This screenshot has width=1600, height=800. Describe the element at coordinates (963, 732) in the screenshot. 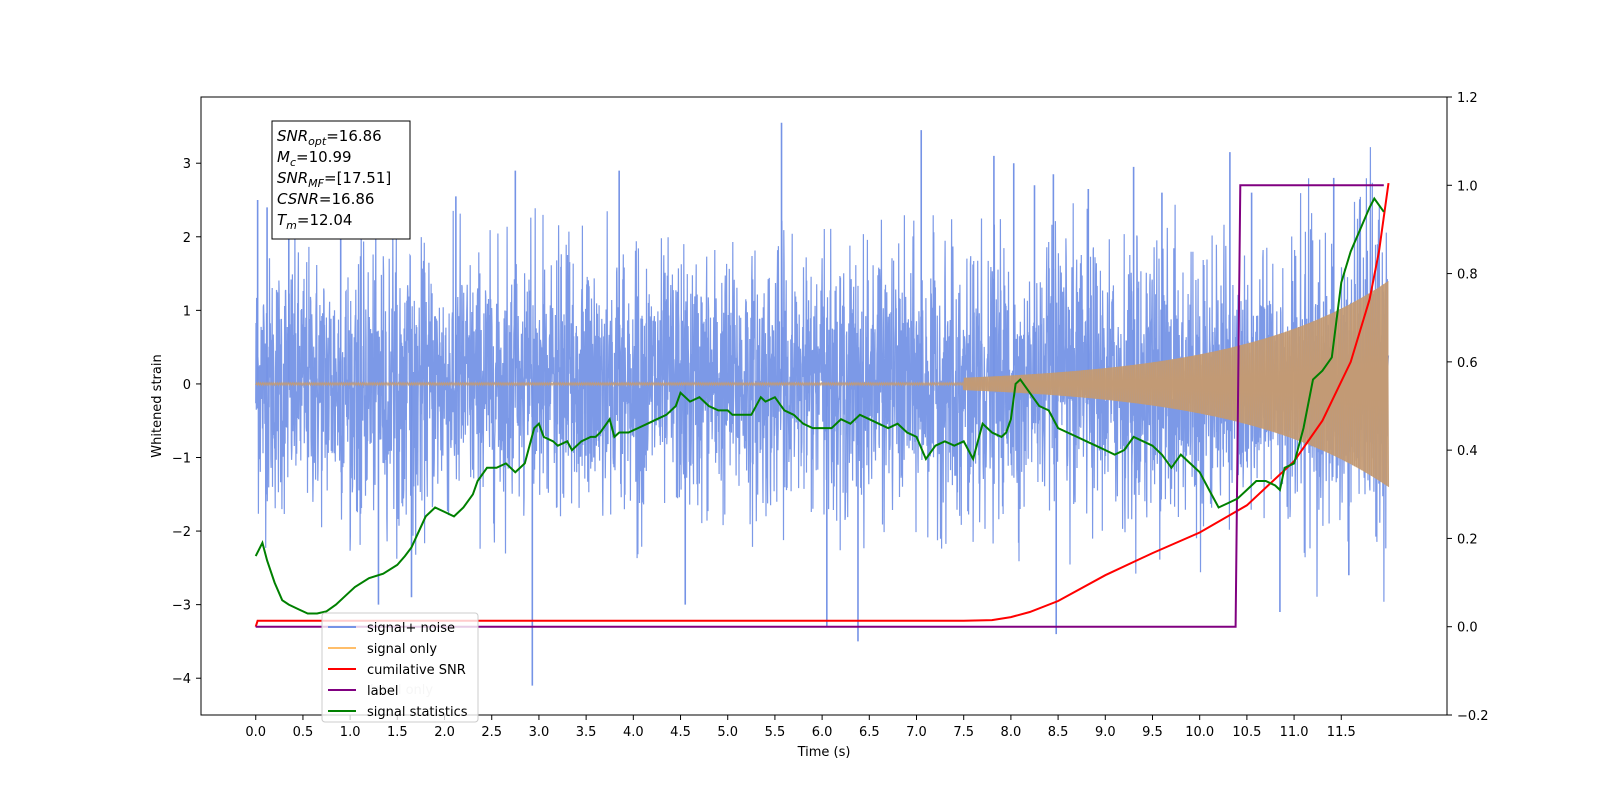

I see `x-tick-label: 7.5` at that location.